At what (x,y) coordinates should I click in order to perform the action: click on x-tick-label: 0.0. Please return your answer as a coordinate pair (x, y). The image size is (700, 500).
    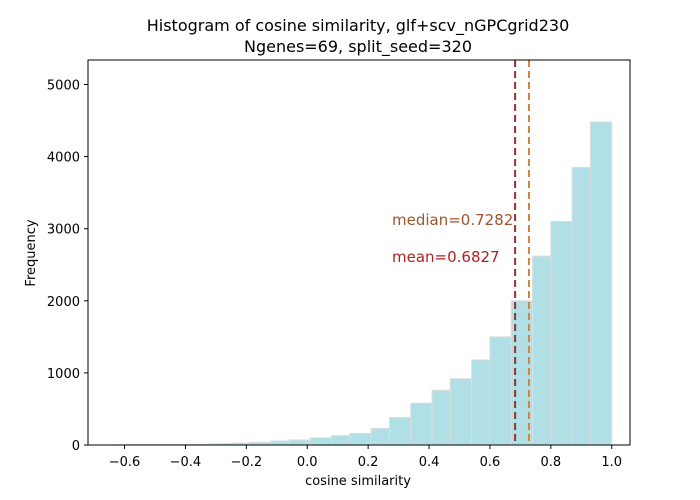
    Looking at the image, I should click on (307, 462).